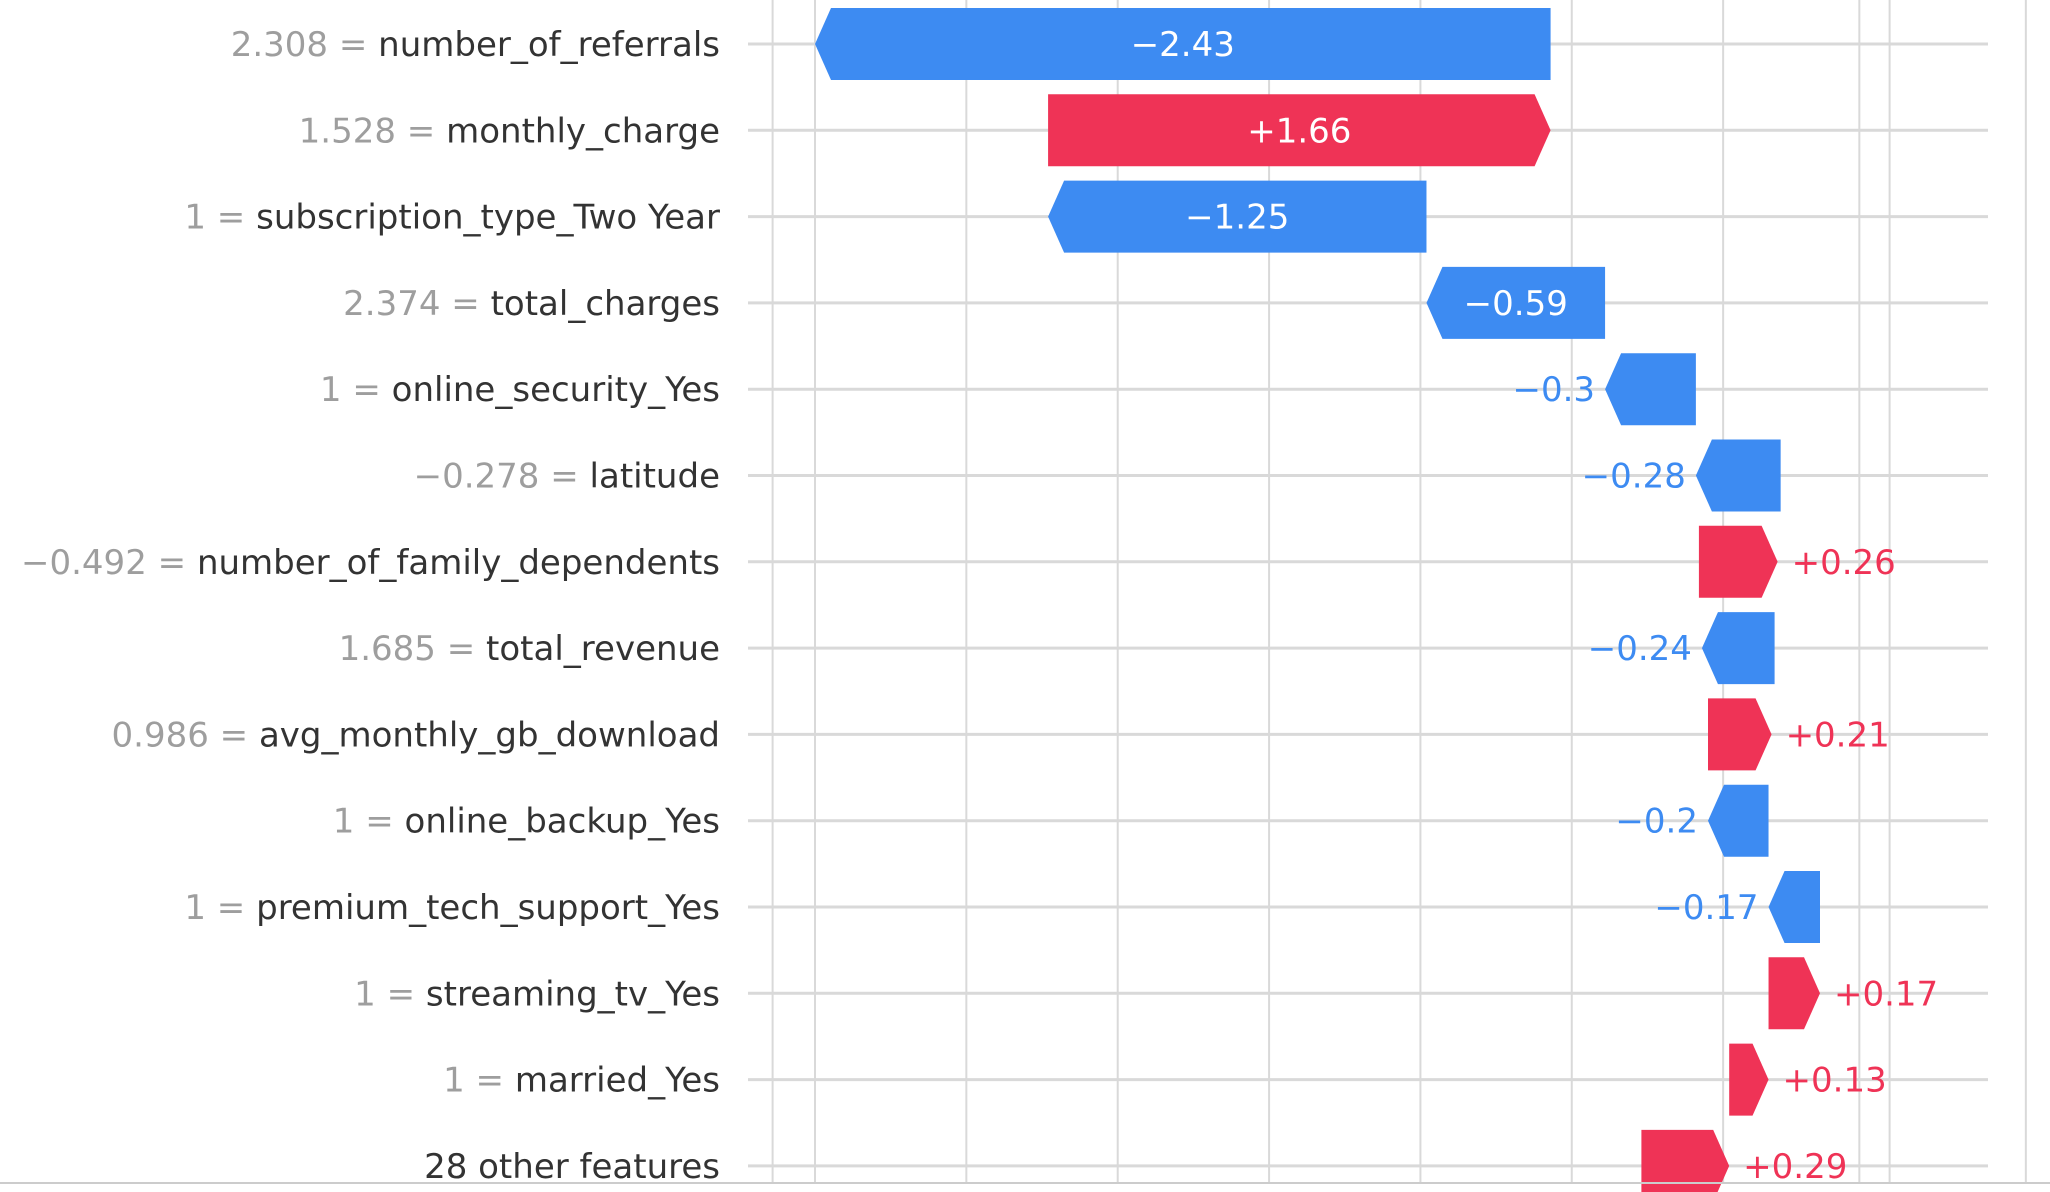 This screenshot has width=2050, height=1192. I want to click on feature-value: 1.685, so click(387, 649).